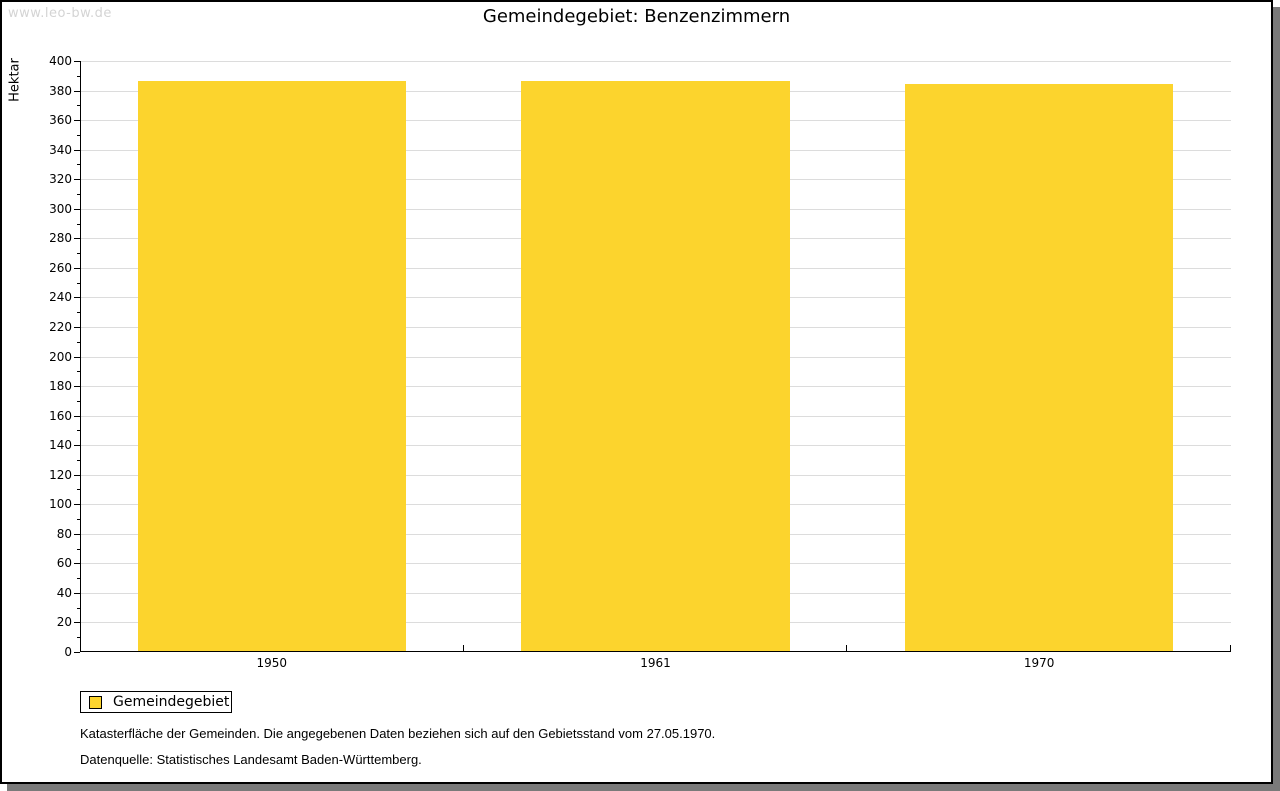 The width and height of the screenshot is (1280, 791). Describe the element at coordinates (60, 238) in the screenshot. I see `y-axis-tick-label: 280` at that location.